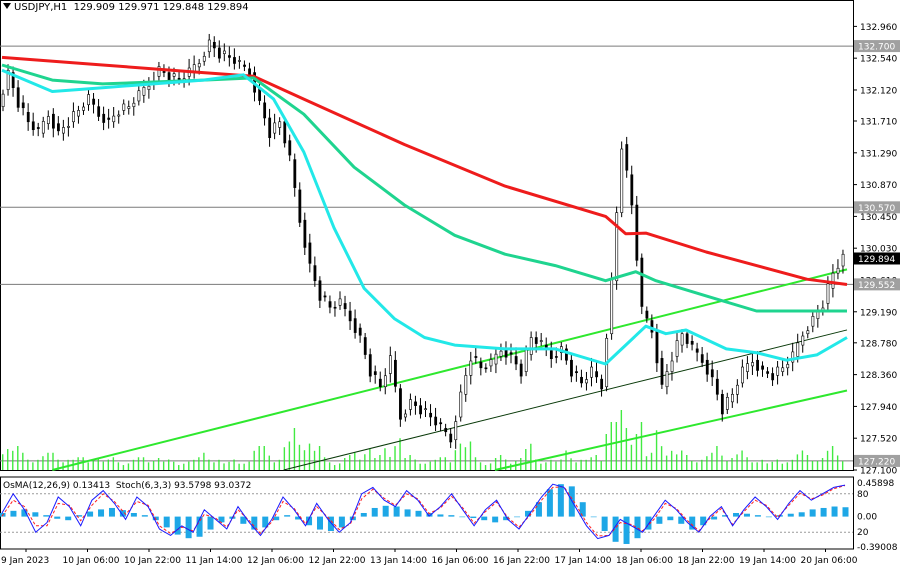 This screenshot has width=900, height=569. What do you see at coordinates (877, 258) in the screenshot?
I see `price-label-box` at bounding box center [877, 258].